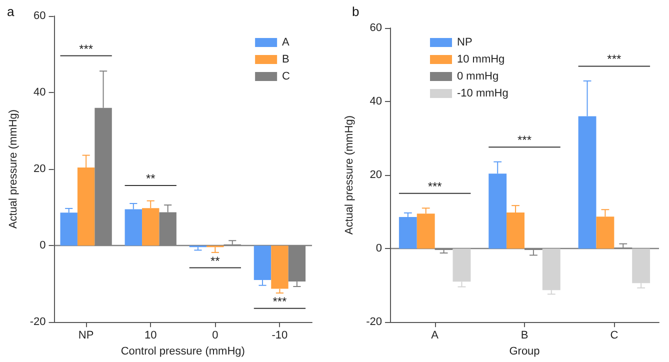 Image resolution: width=669 pixels, height=362 pixels. Describe the element at coordinates (280, 336) in the screenshot. I see `x-tick-label: -10` at that location.